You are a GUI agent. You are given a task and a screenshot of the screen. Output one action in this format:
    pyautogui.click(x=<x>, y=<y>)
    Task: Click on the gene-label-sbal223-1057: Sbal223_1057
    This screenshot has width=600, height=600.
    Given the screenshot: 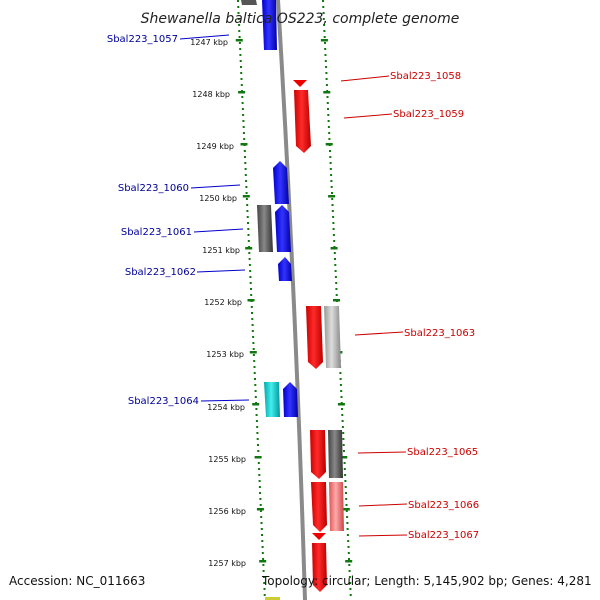 What is the action you would take?
    pyautogui.click(x=142, y=39)
    